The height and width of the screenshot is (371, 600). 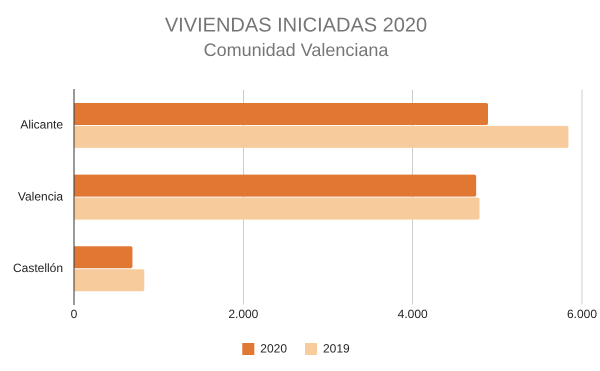 I want to click on x-tick-label: 4.000, so click(x=413, y=314).